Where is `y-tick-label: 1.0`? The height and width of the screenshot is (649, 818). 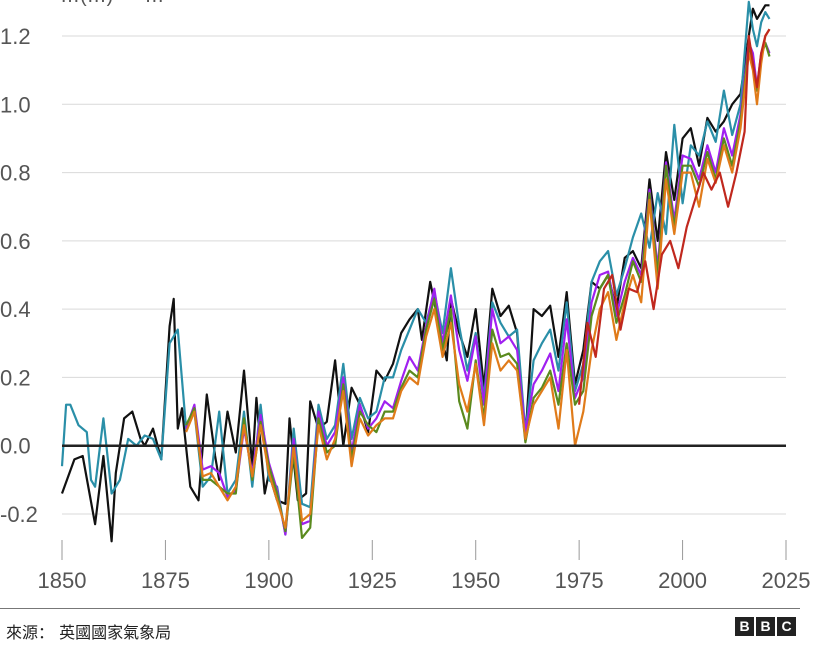 y-tick-label: 1.0 is located at coordinates (15, 104).